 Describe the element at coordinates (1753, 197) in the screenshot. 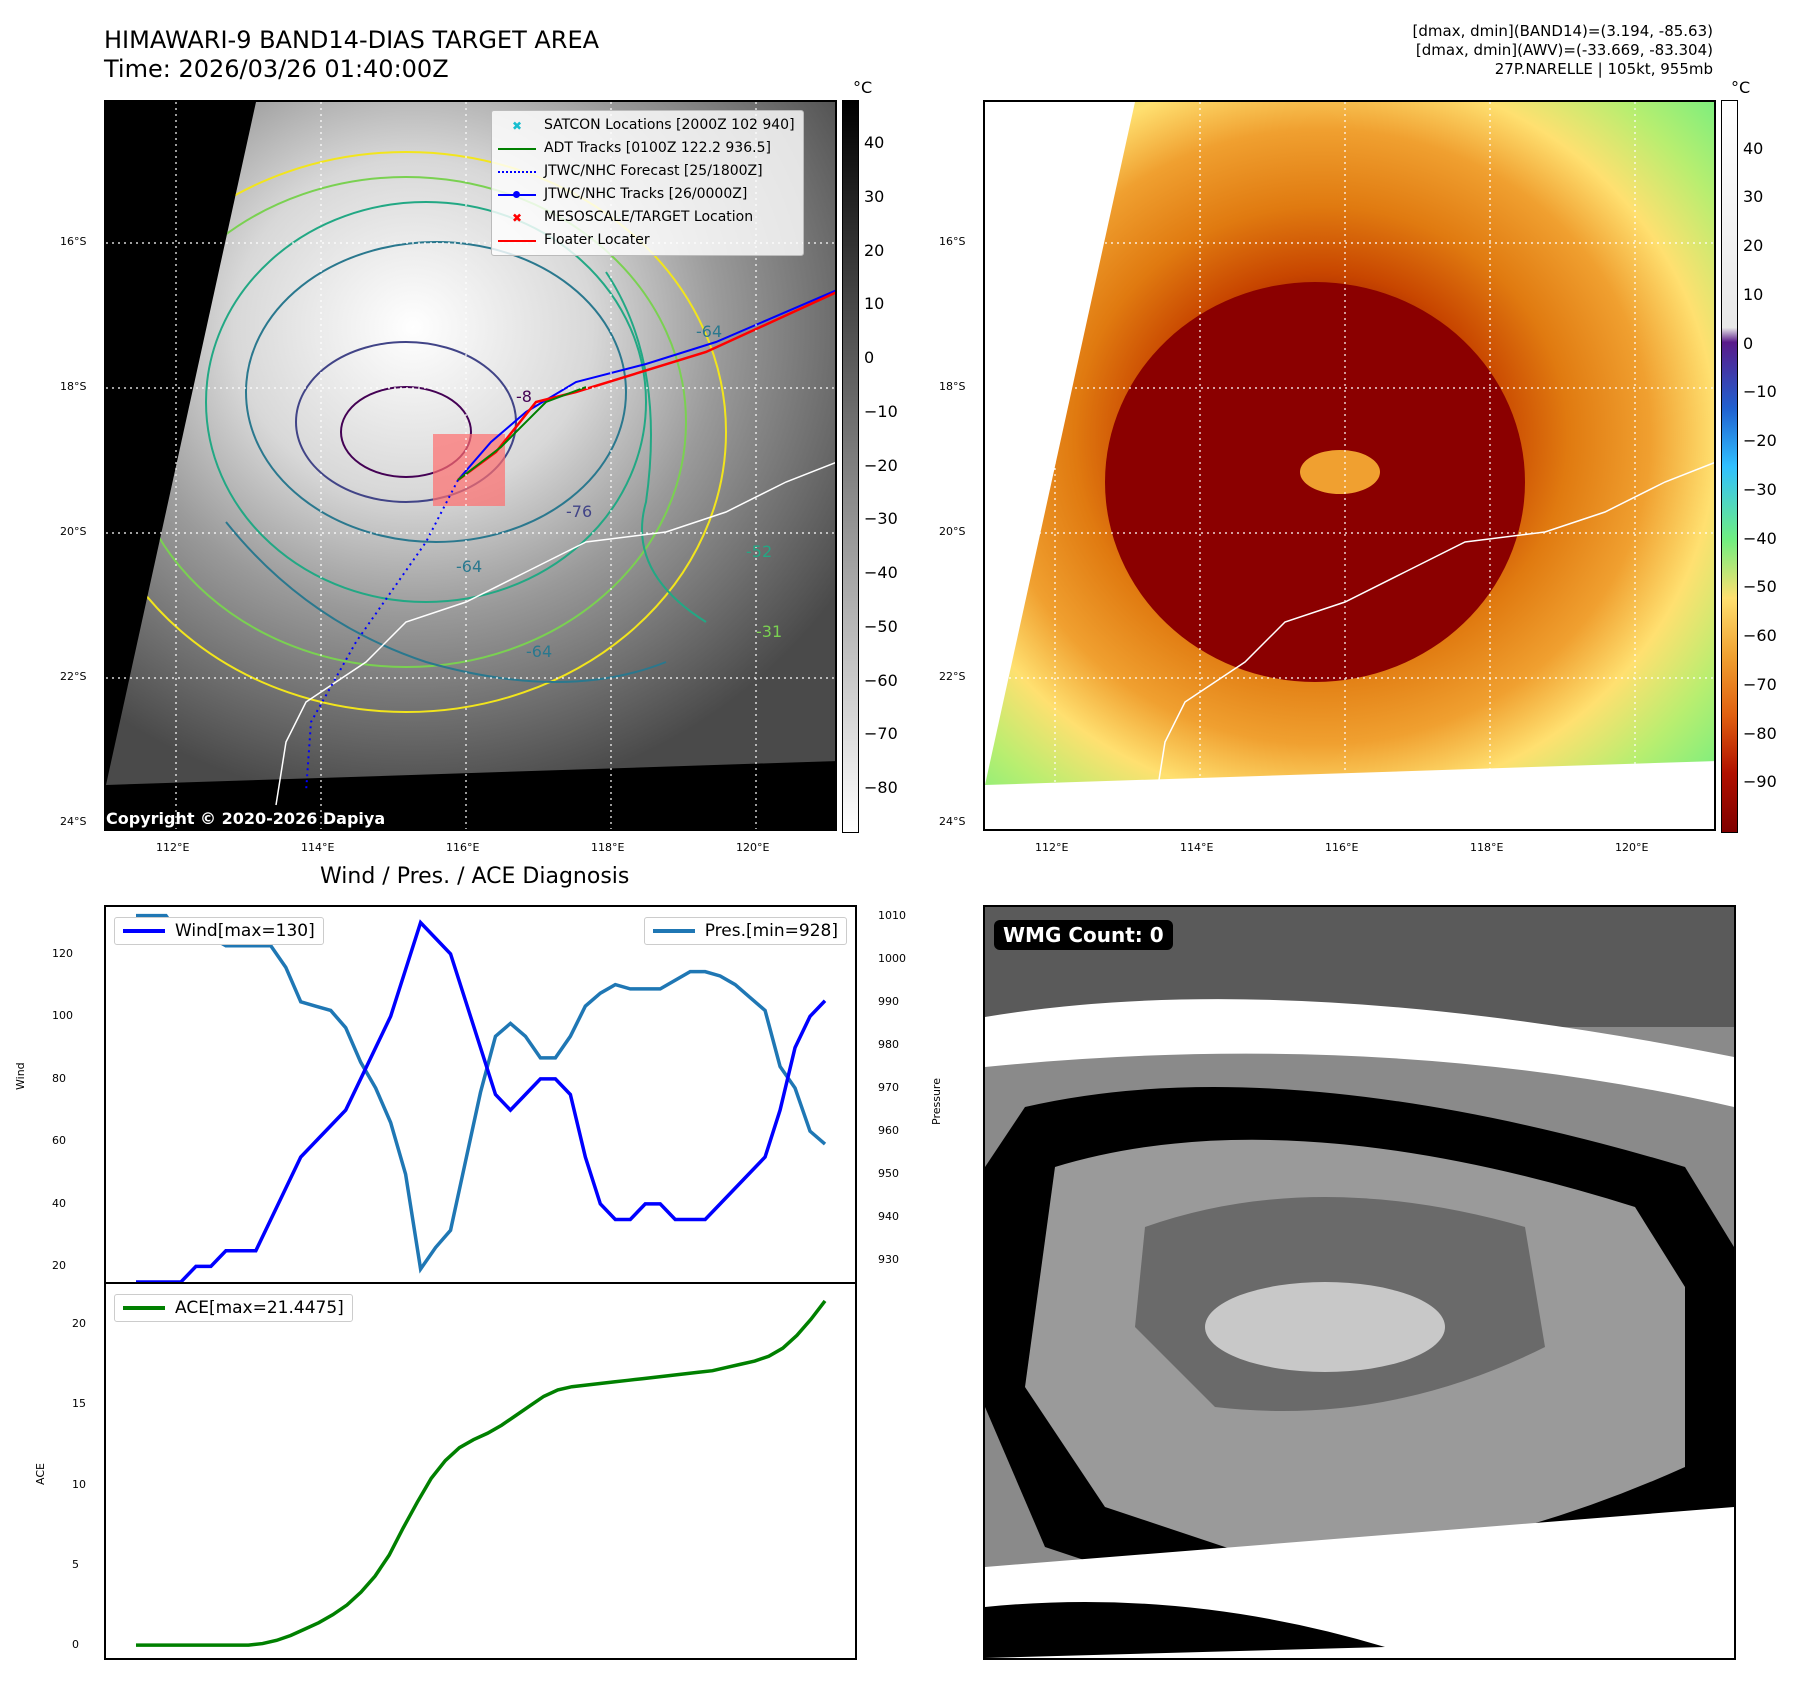

I see `colorbar-color-tick: 30` at that location.